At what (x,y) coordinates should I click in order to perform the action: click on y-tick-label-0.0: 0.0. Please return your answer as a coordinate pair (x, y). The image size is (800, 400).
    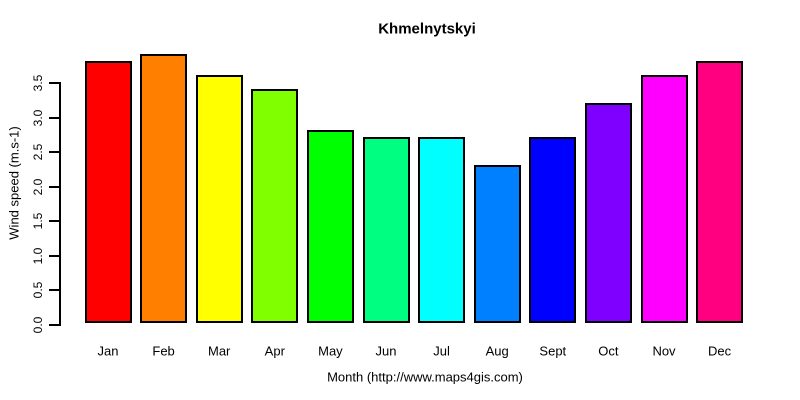
    Looking at the image, I should click on (38, 324).